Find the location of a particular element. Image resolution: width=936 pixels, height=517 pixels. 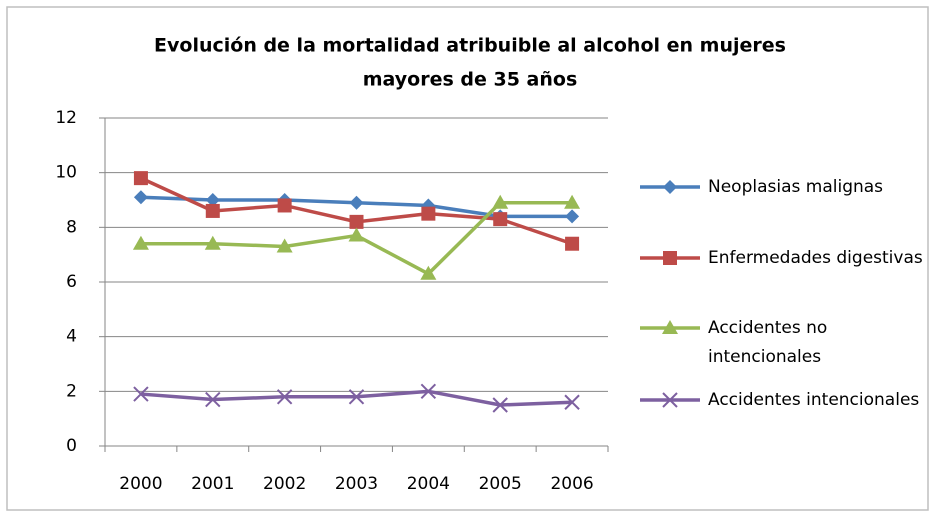

y-tick-label: 8 is located at coordinates (71, 227).